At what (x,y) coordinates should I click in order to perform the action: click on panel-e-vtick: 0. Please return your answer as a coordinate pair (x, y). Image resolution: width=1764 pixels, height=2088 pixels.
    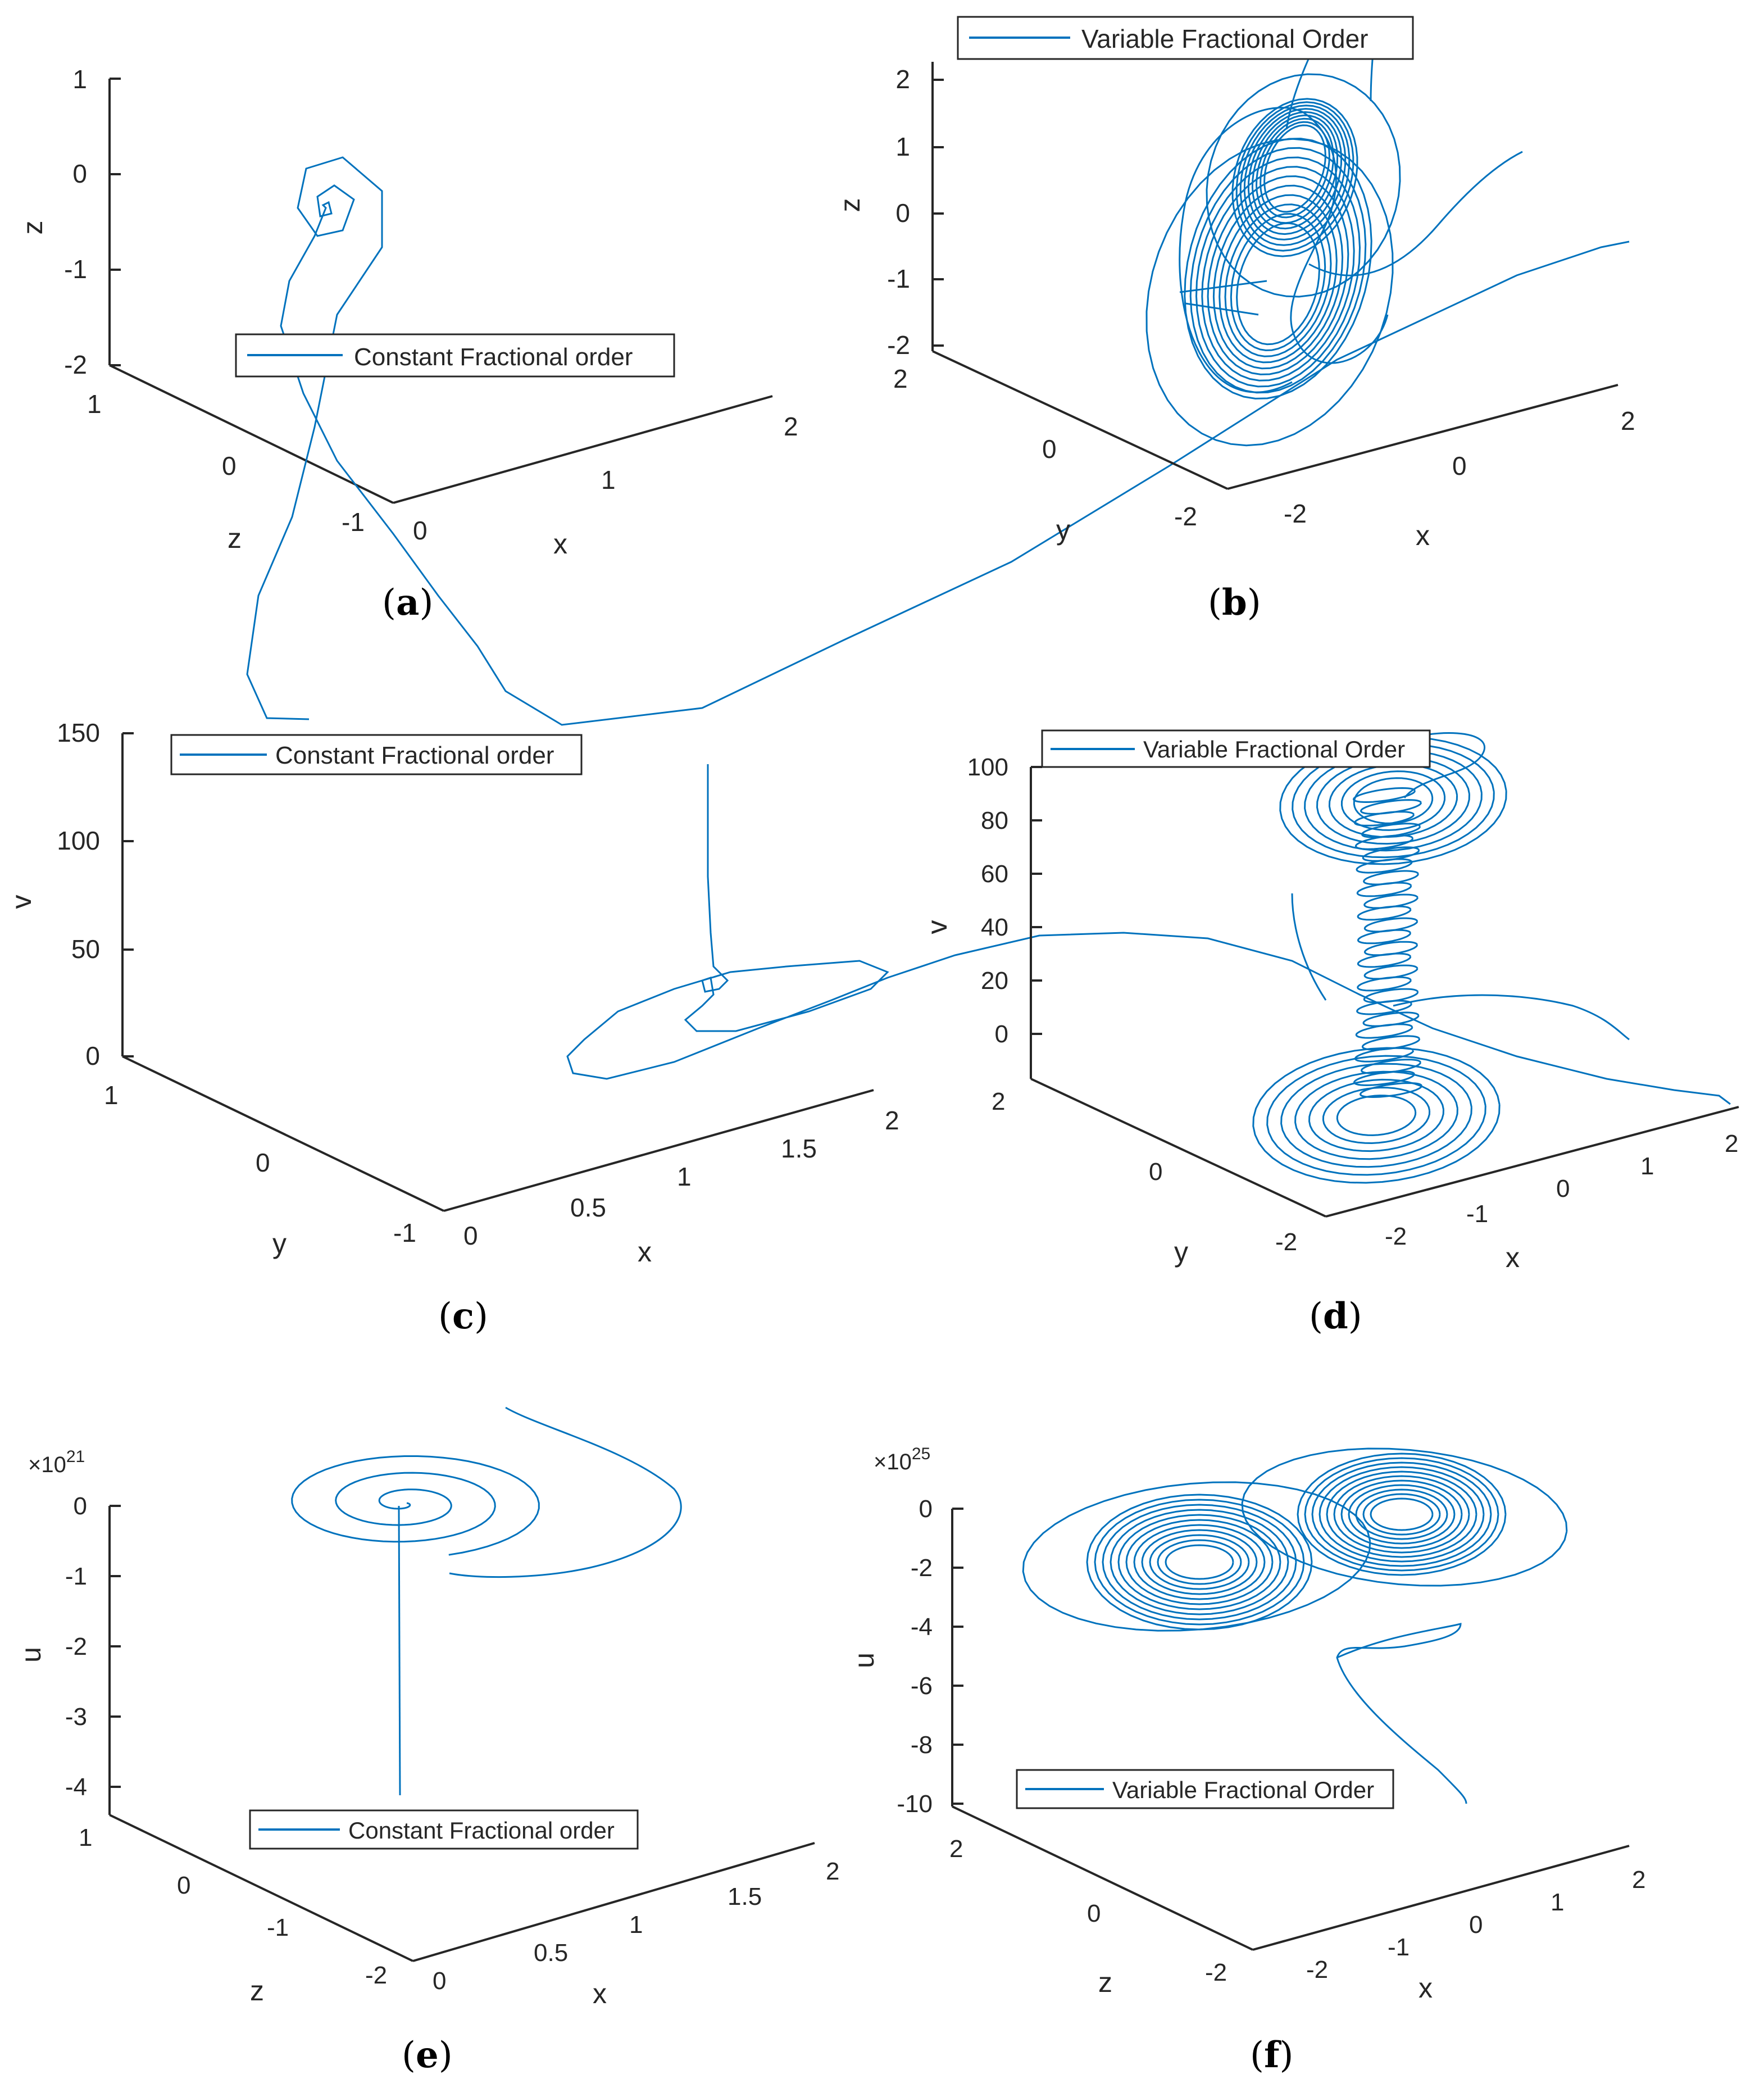
    Looking at the image, I should click on (80, 1506).